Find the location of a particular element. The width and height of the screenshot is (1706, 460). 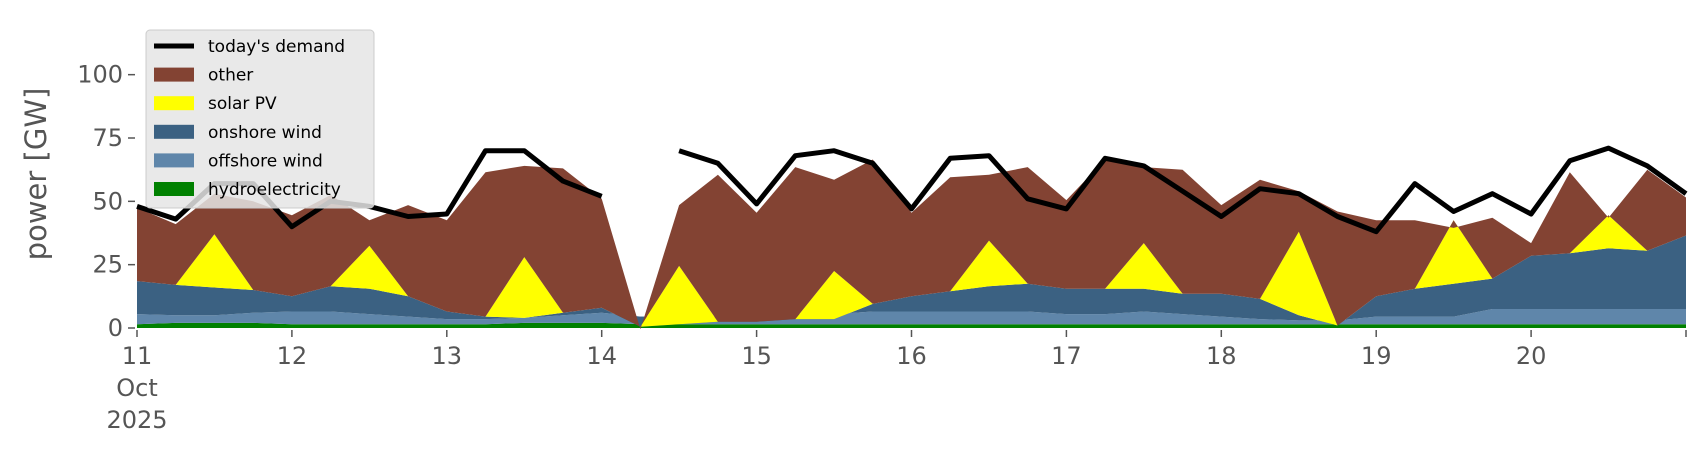

legend-entry-hydroelectricity: hydroelectricity is located at coordinates (247, 190).